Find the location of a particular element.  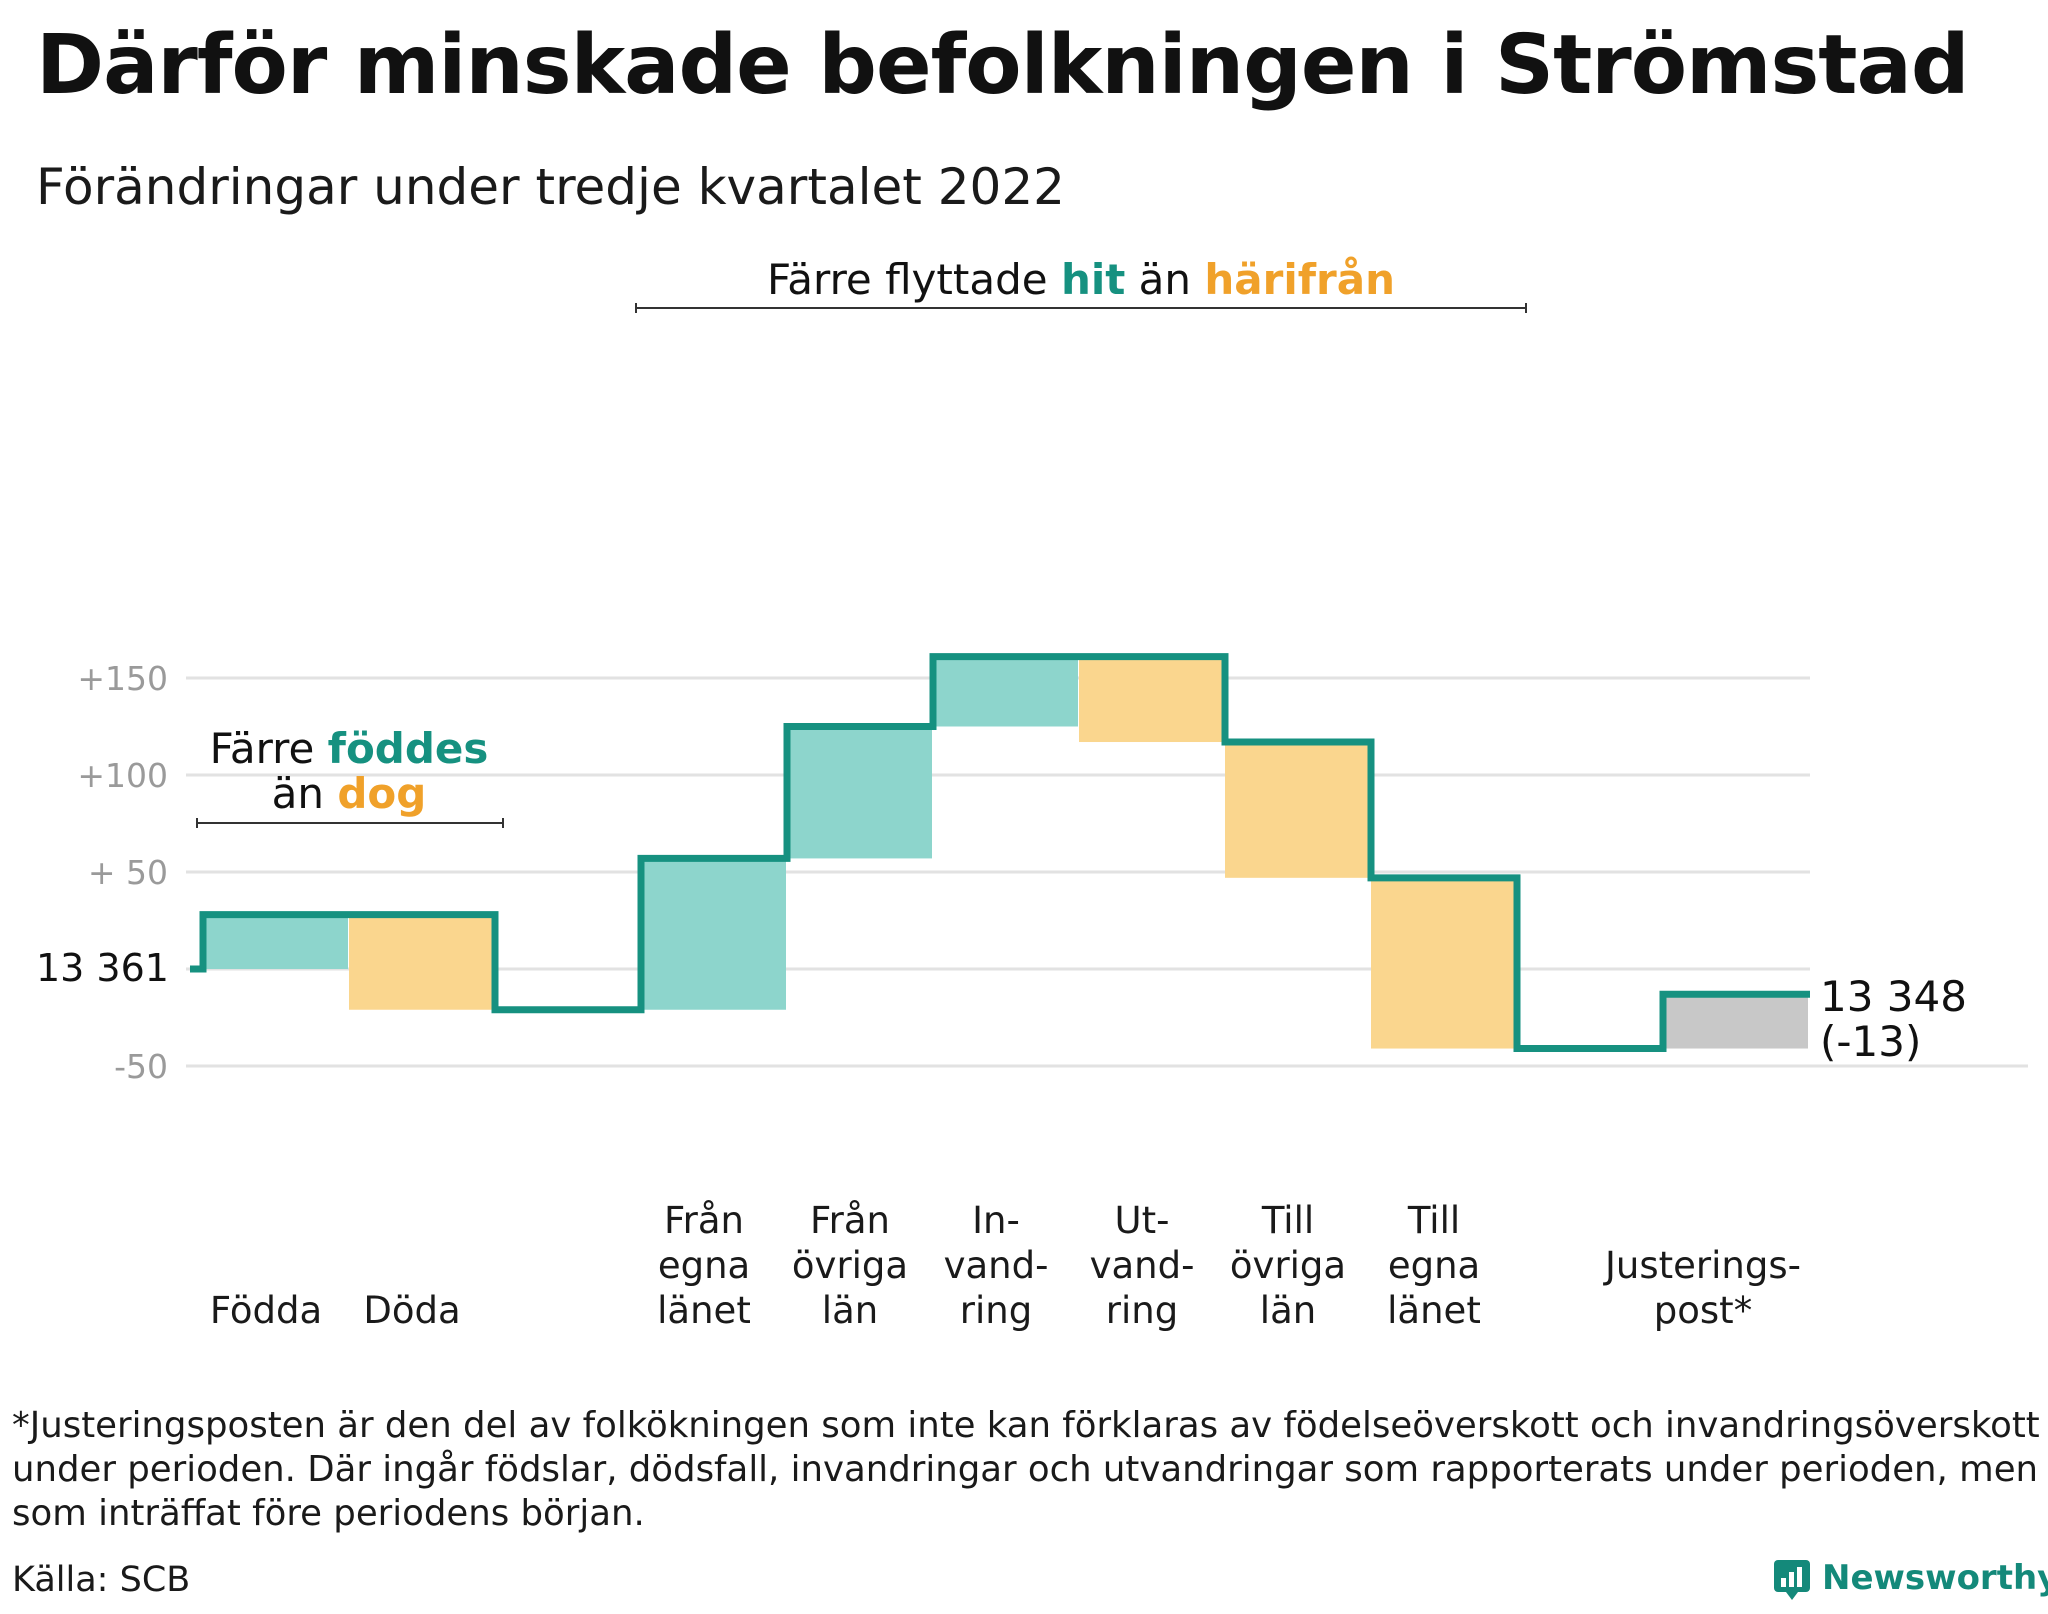

end-value-label: 13 348(-13) is located at coordinates (1893, 1019).